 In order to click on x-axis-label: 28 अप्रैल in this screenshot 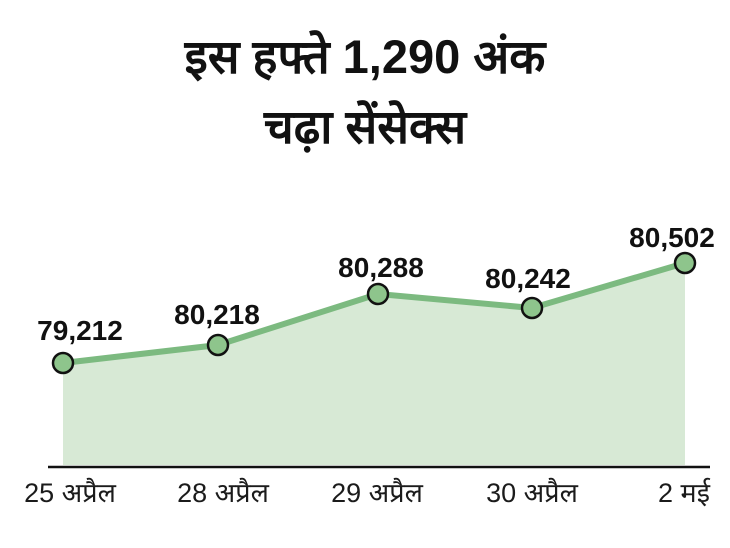, I will do `click(223, 492)`.